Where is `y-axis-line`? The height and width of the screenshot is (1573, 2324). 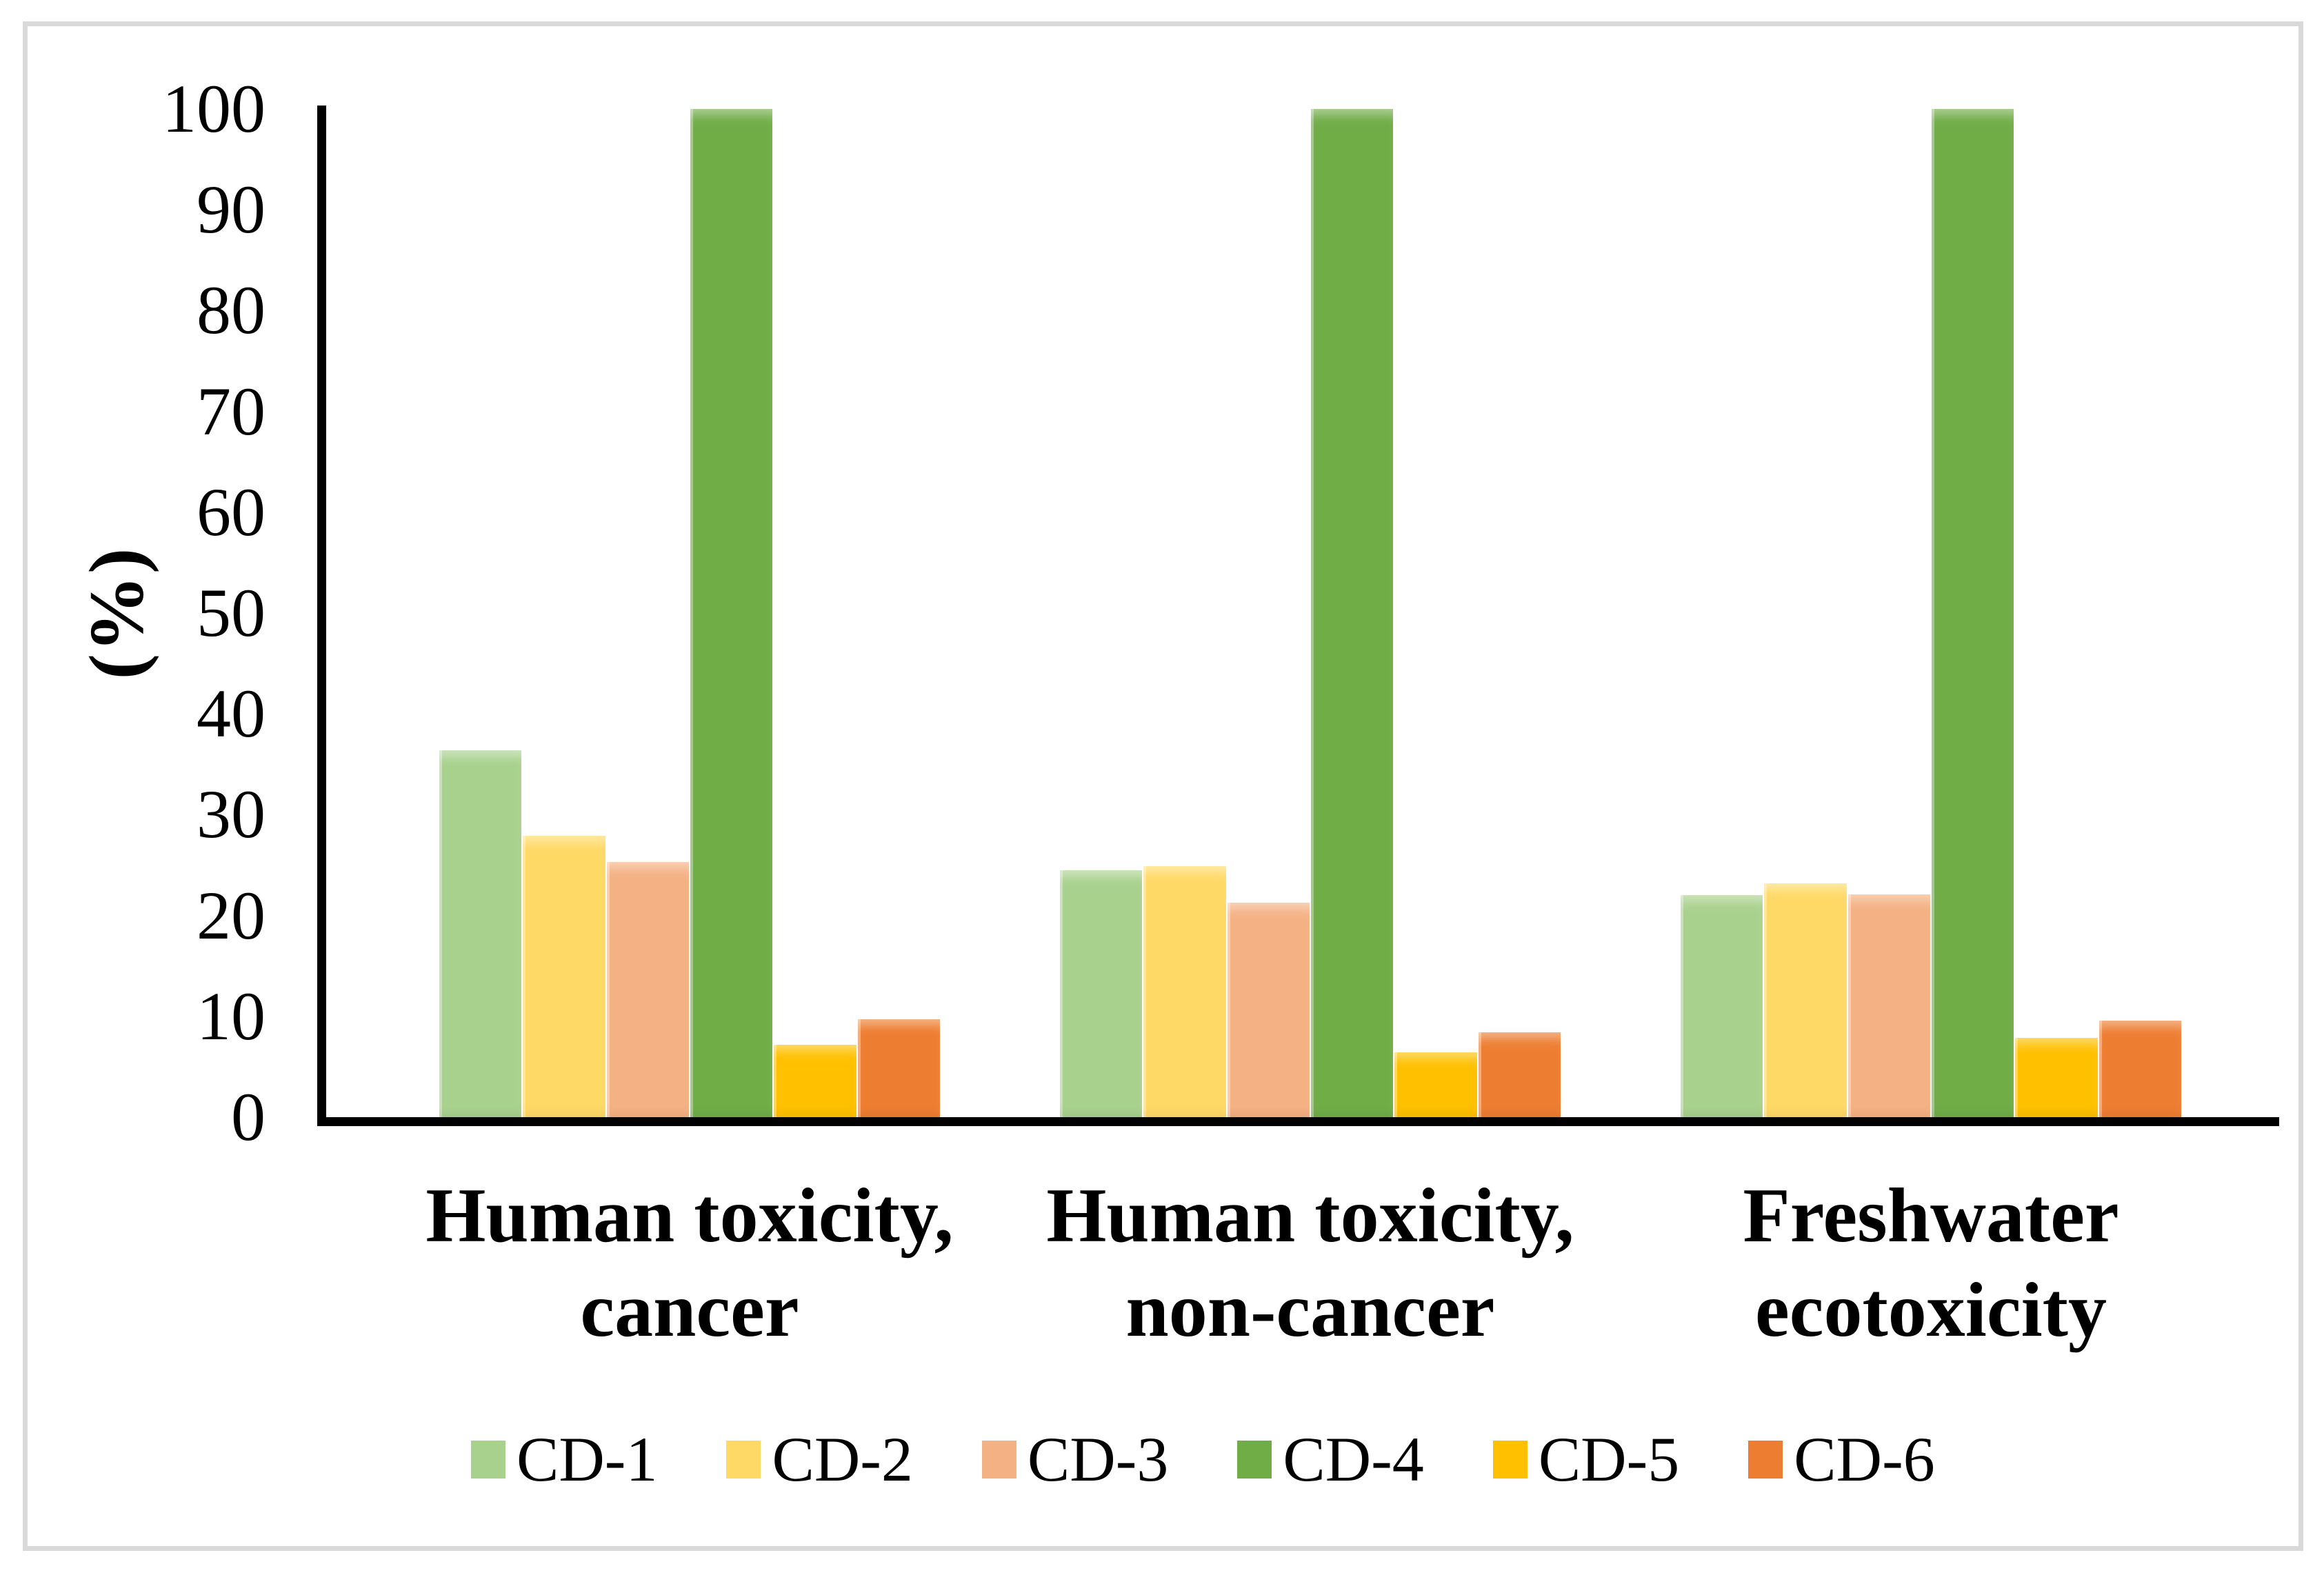 y-axis-line is located at coordinates (321, 616).